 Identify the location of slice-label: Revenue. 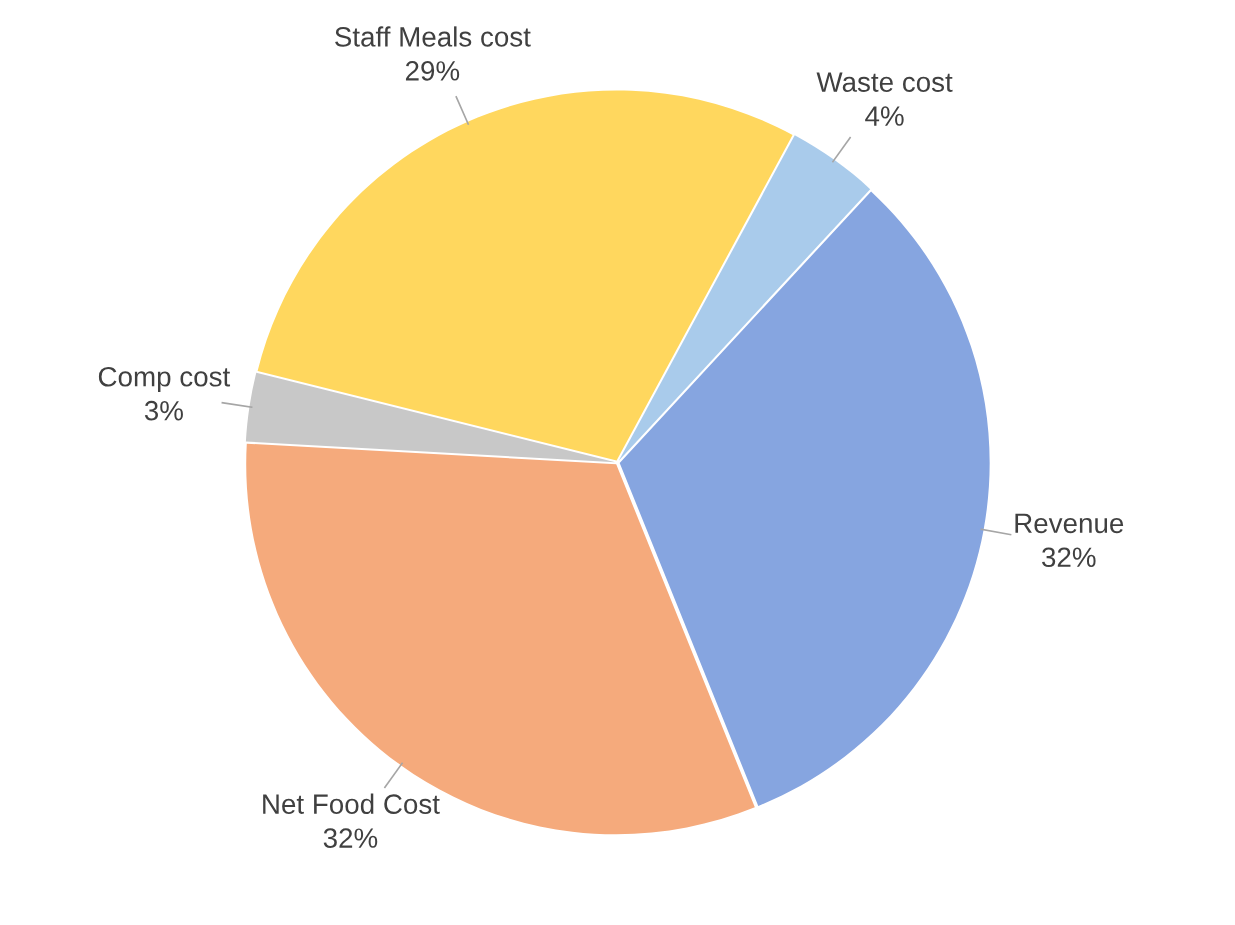
(1069, 523).